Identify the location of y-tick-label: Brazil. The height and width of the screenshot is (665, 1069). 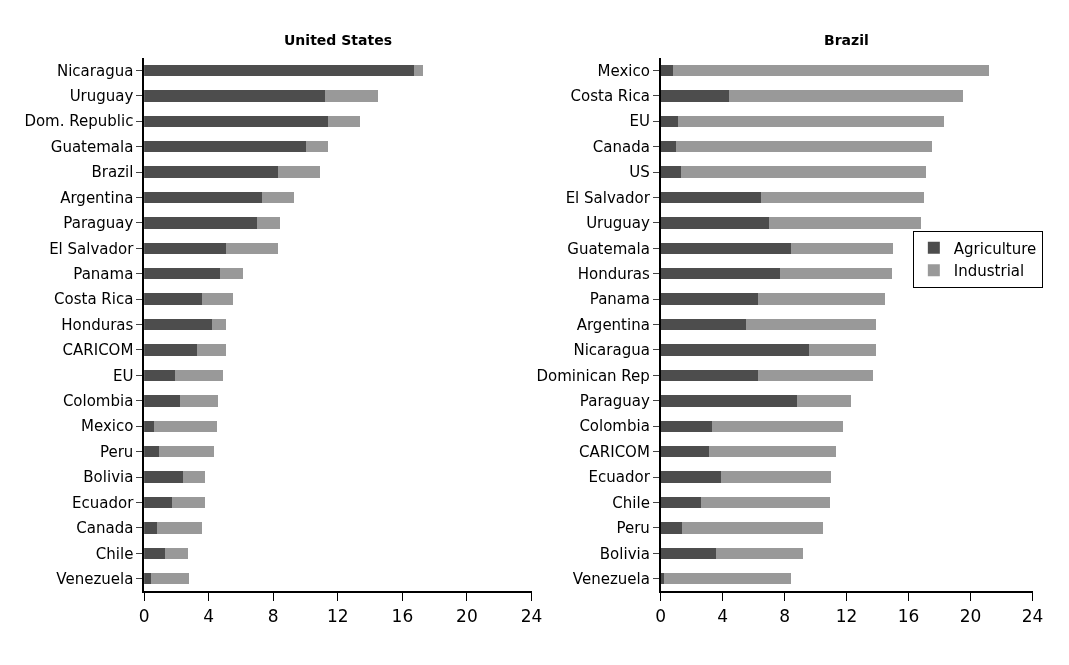
(112, 172).